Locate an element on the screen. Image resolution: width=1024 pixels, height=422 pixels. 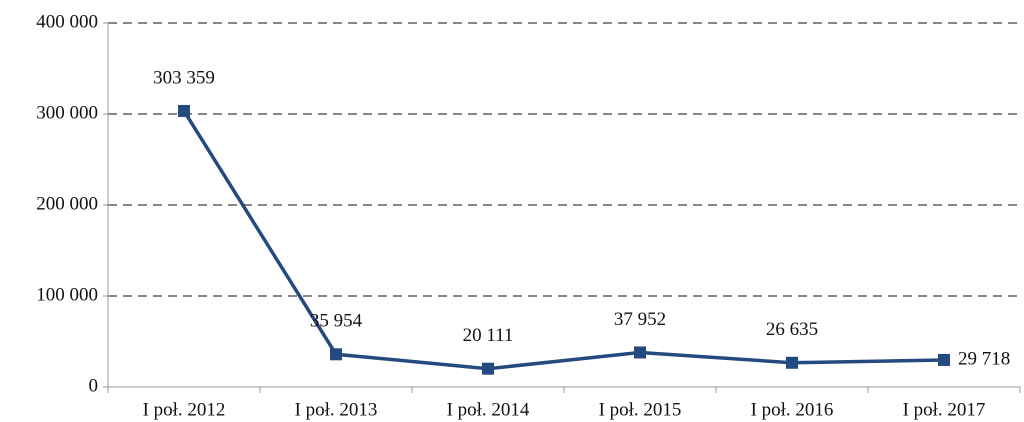
x-tick-label: I poł. 2013 is located at coordinates (336, 409).